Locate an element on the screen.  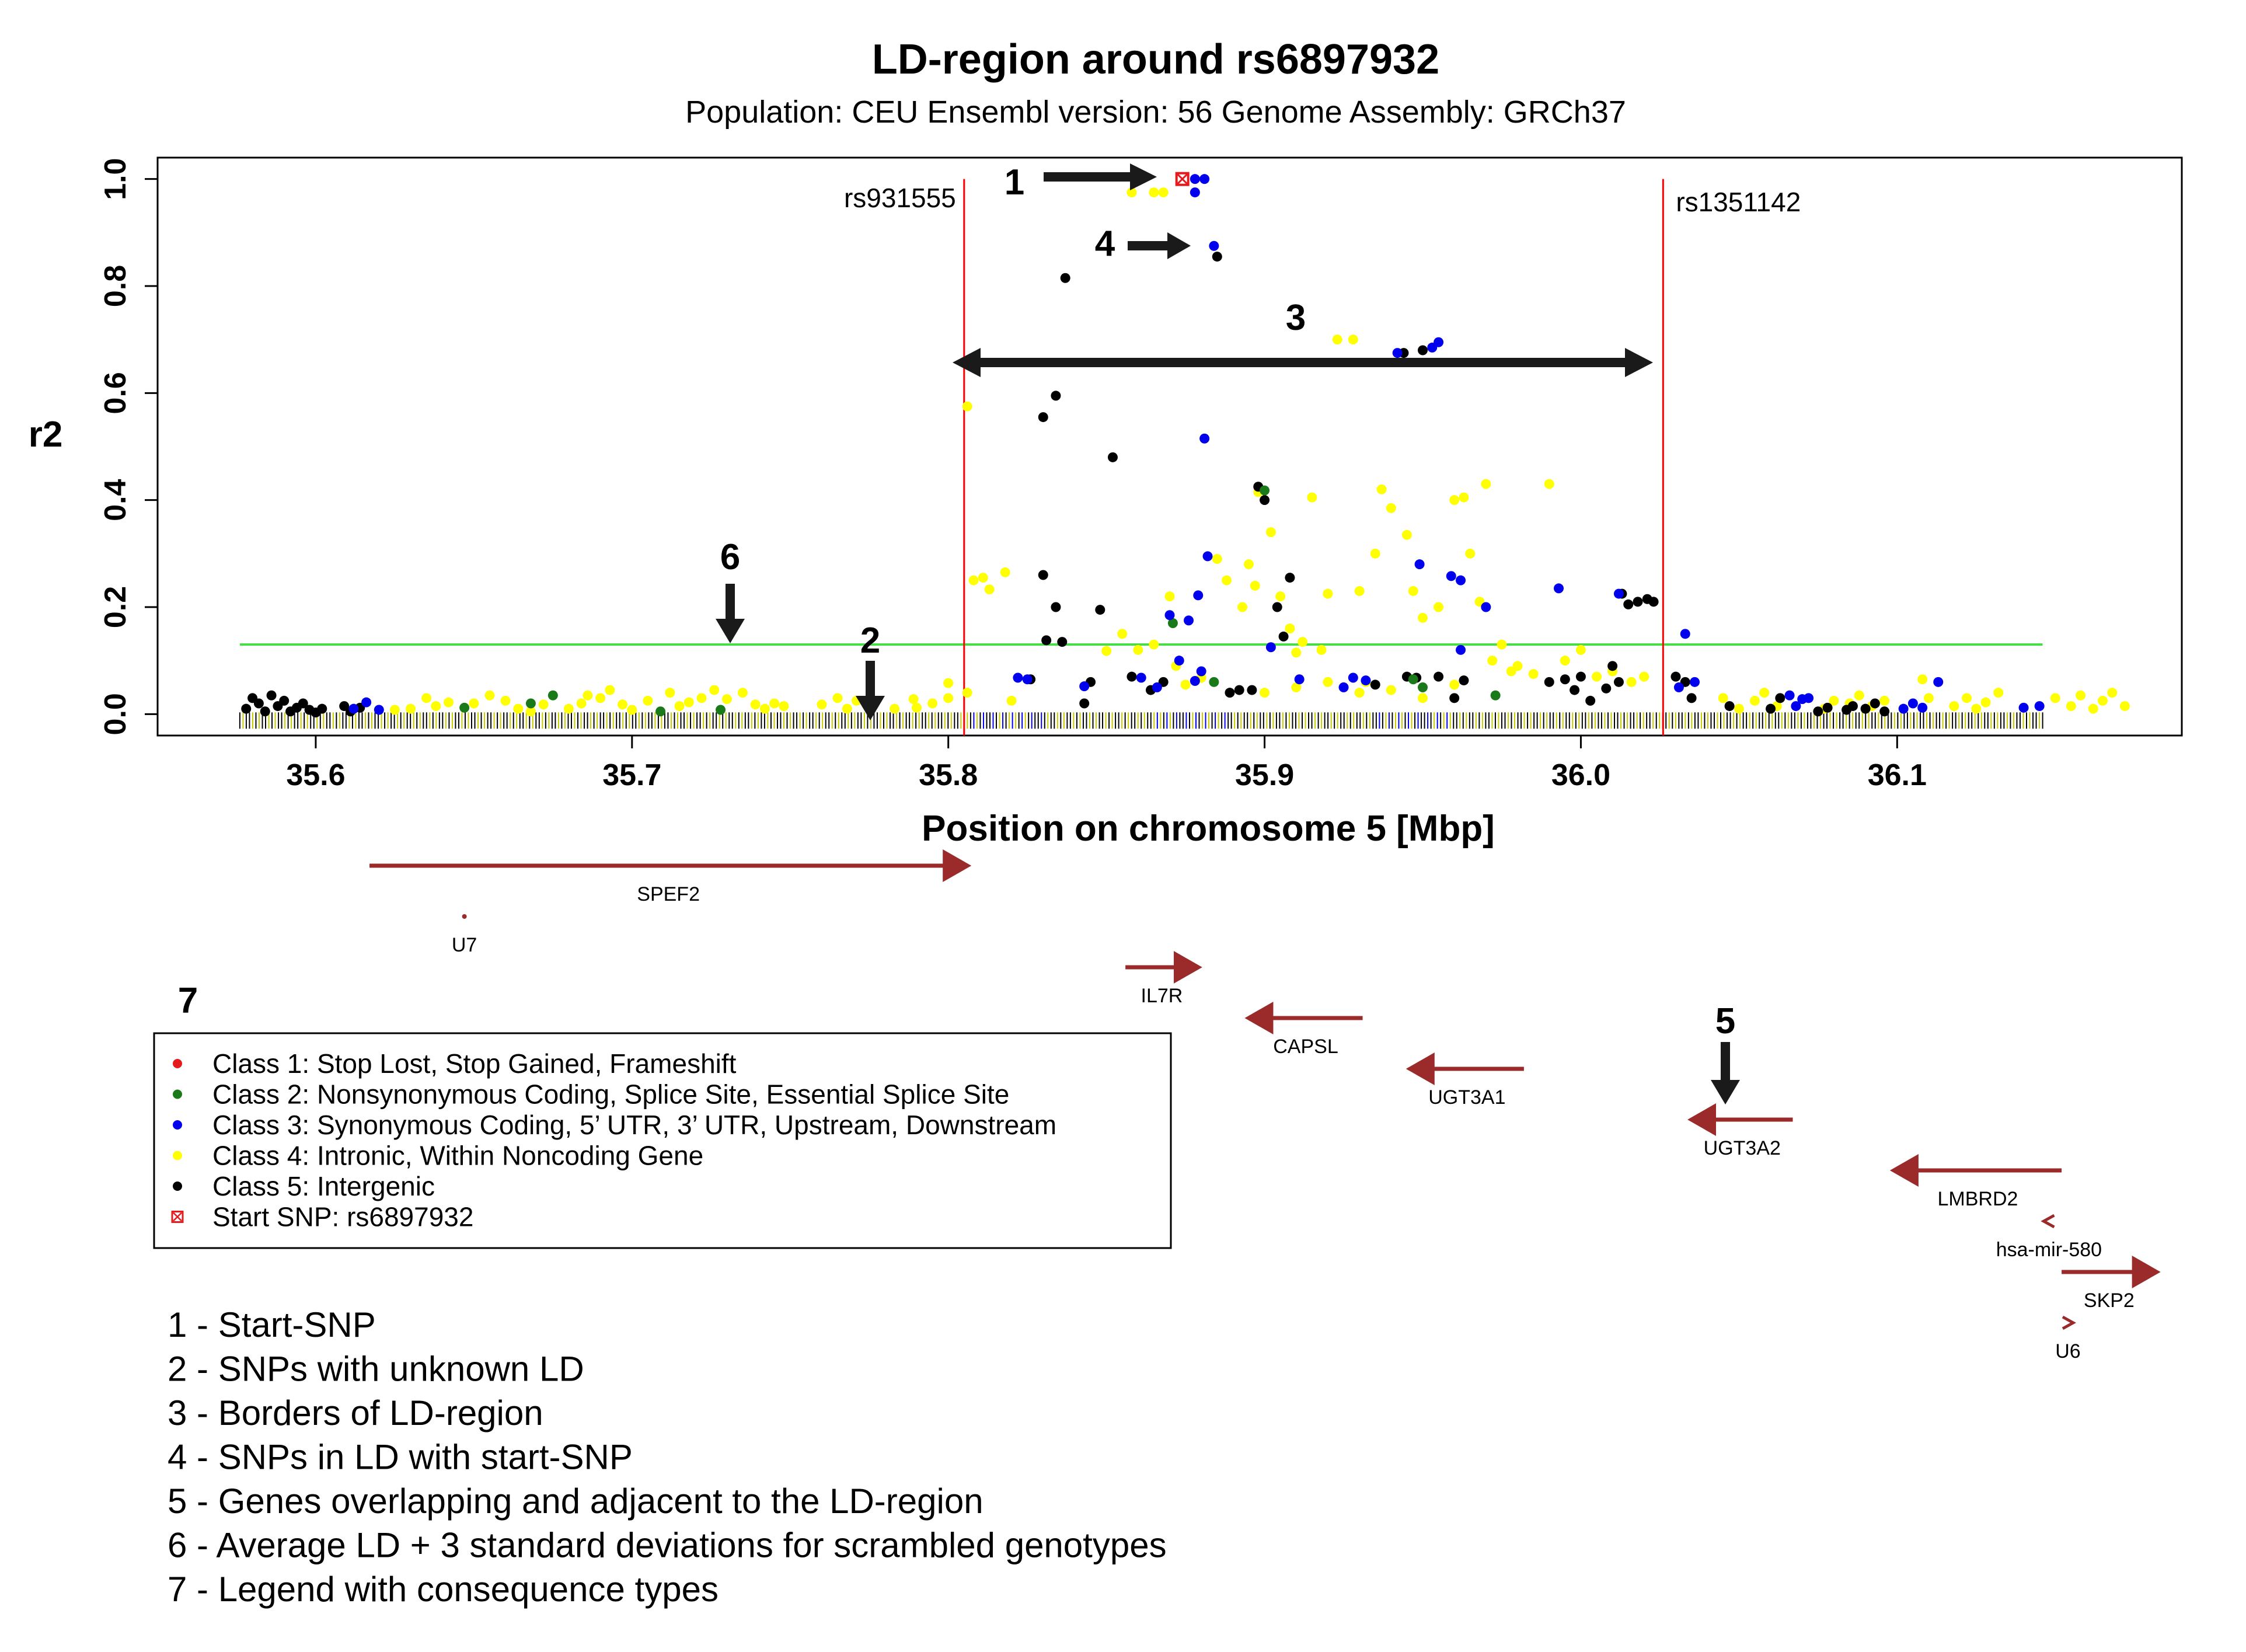
legend-start-snp-cross is located at coordinates (177, 1217).